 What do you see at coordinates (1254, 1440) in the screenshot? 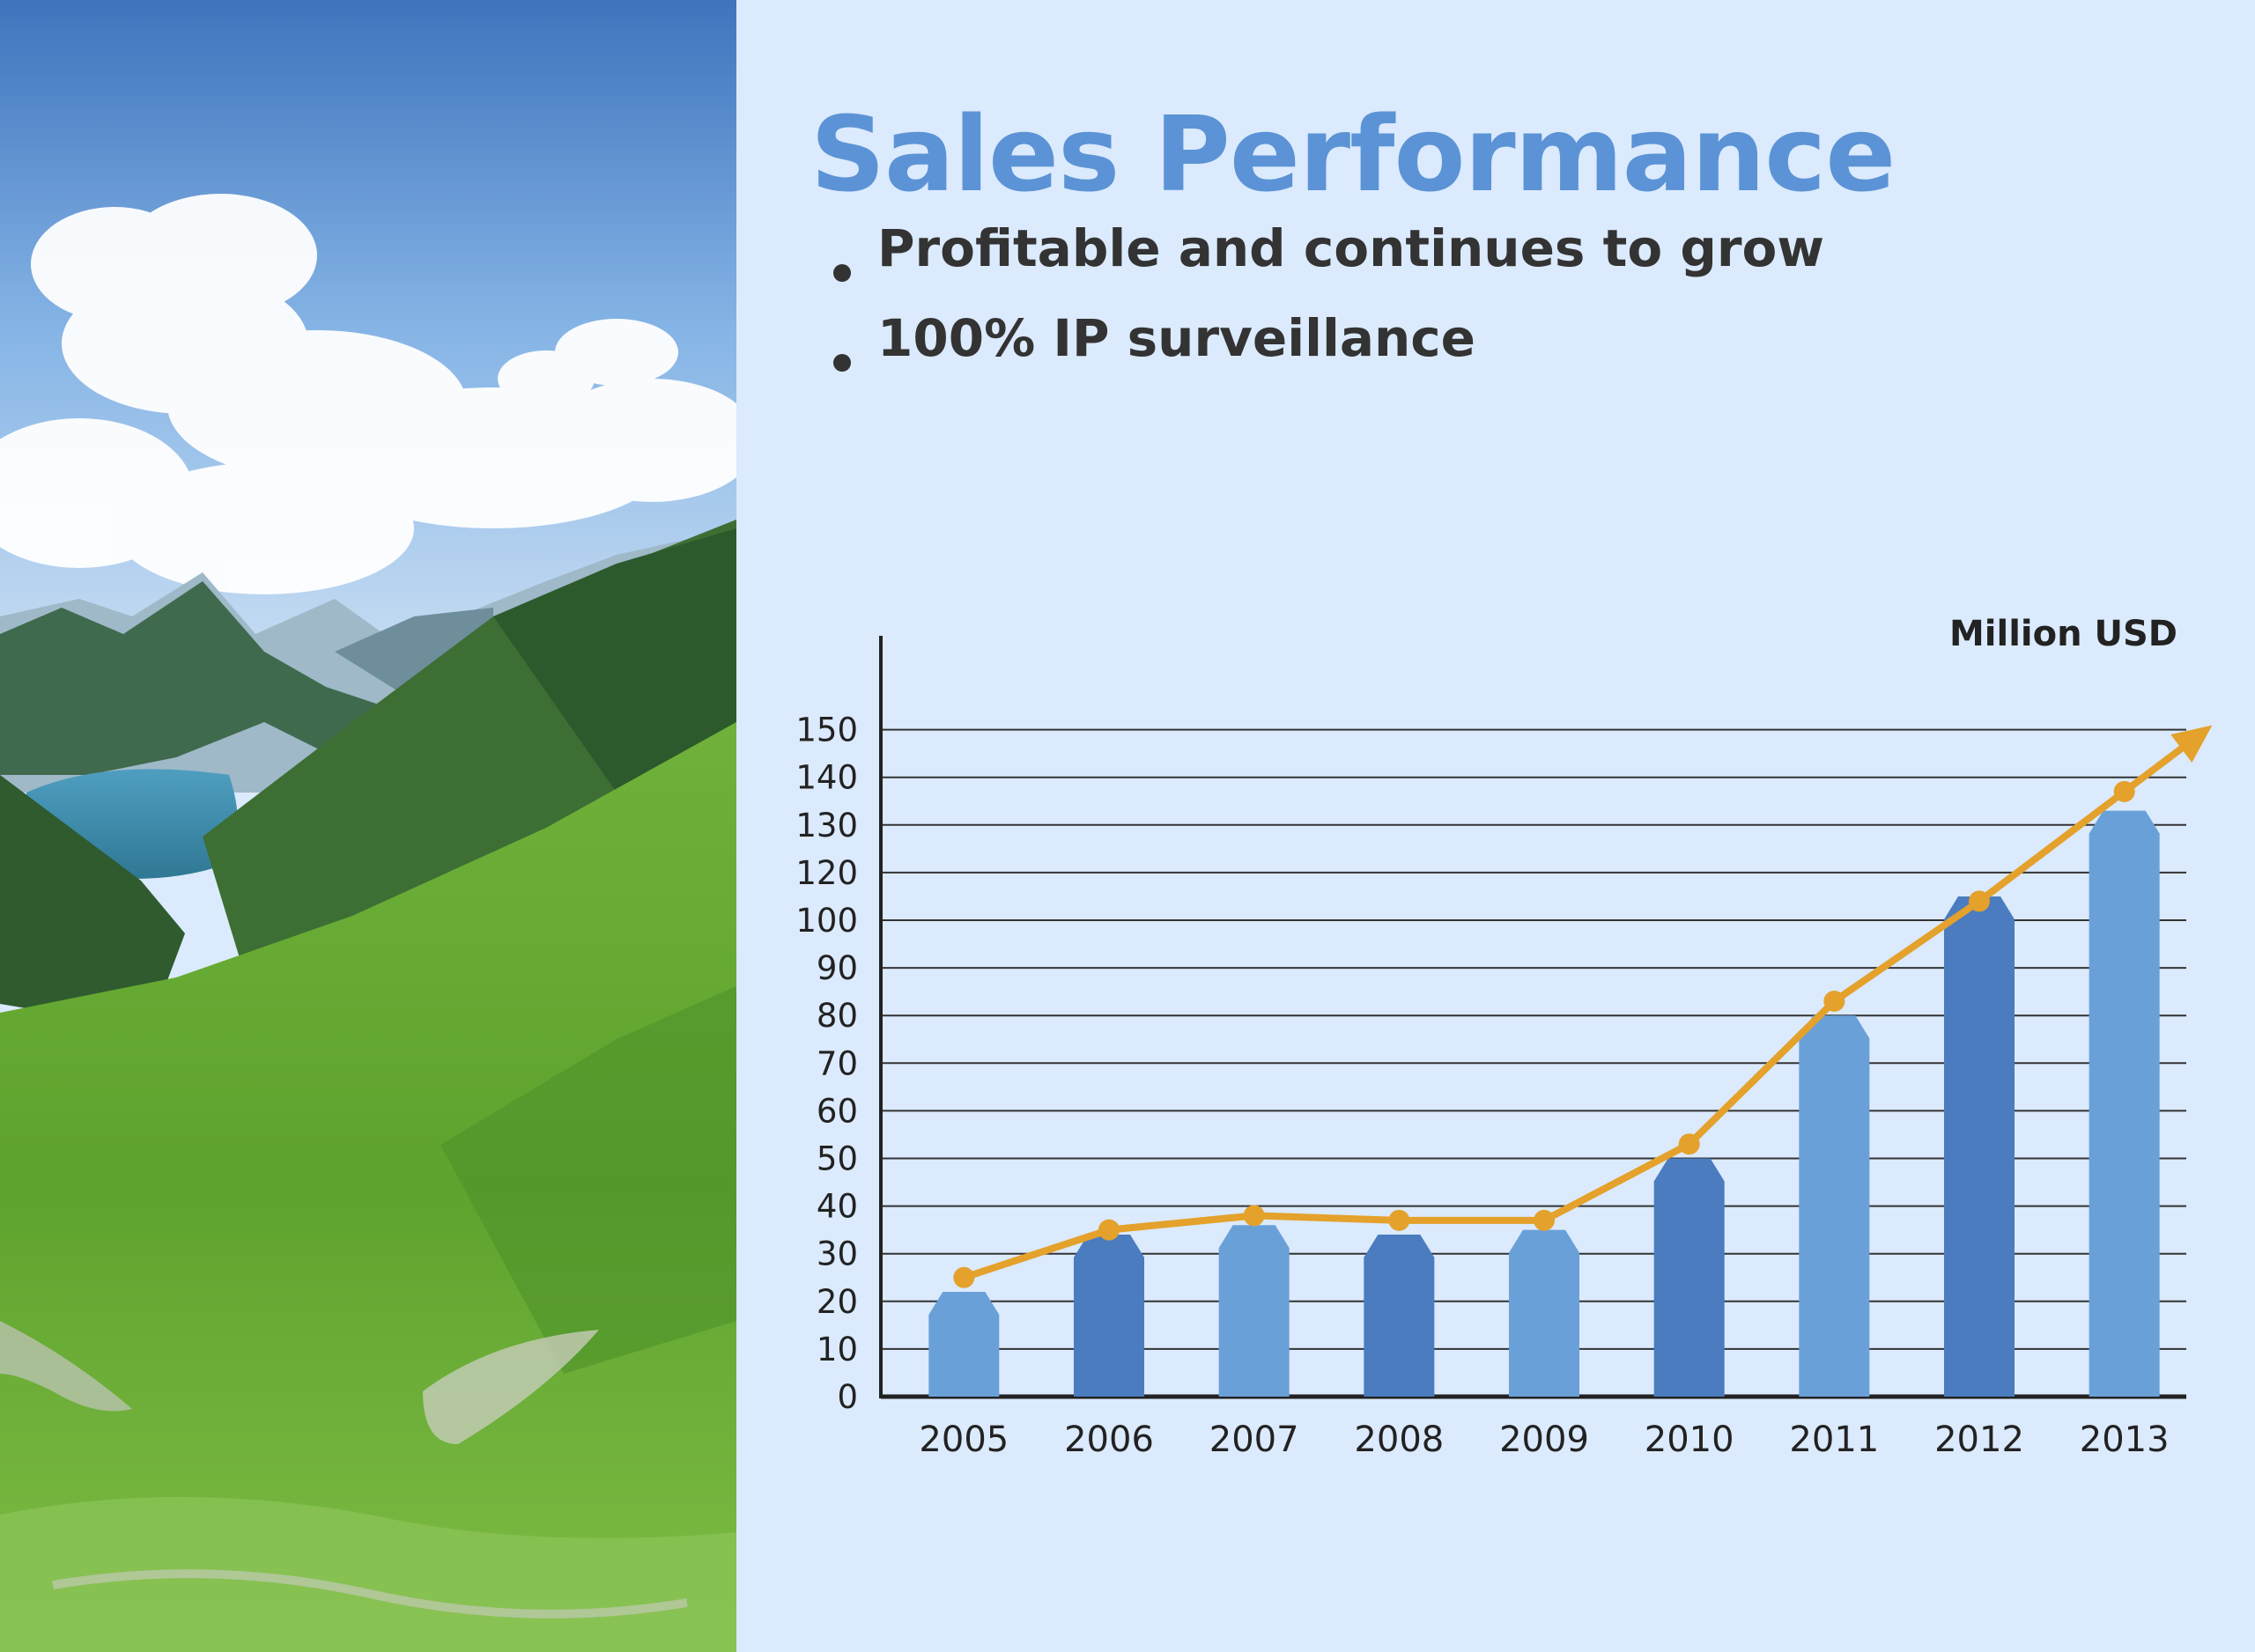
I see `x-tick-label-2007: 2007` at bounding box center [1254, 1440].